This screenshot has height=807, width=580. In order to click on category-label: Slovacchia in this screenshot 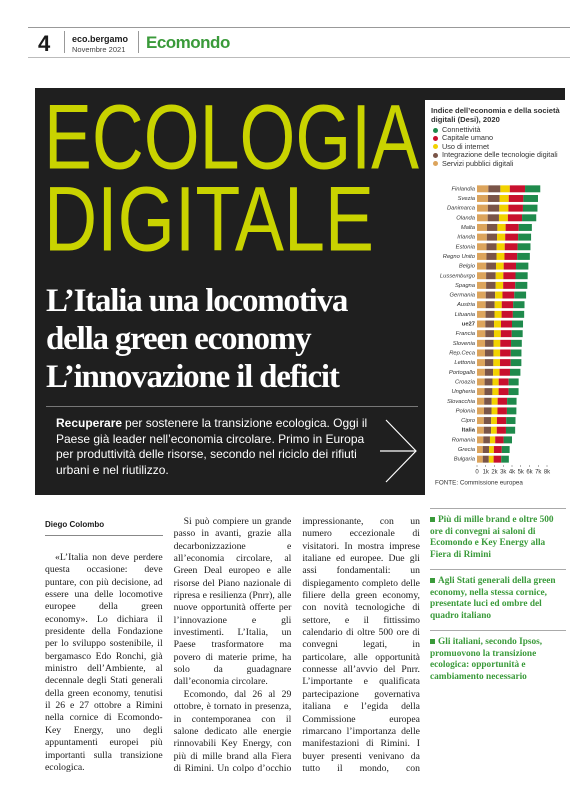, I will do `click(461, 402)`.